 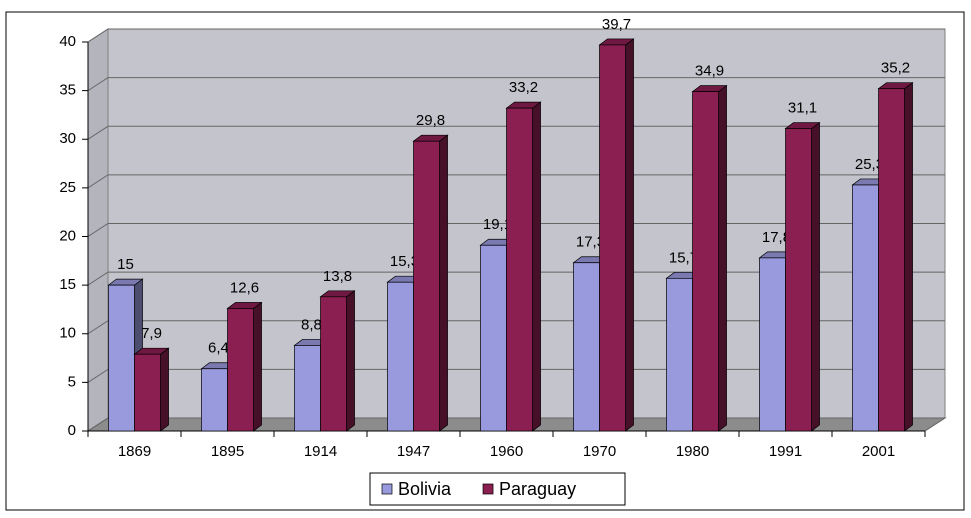 What do you see at coordinates (616, 24) in the screenshot?
I see `data-label: 39,7` at bounding box center [616, 24].